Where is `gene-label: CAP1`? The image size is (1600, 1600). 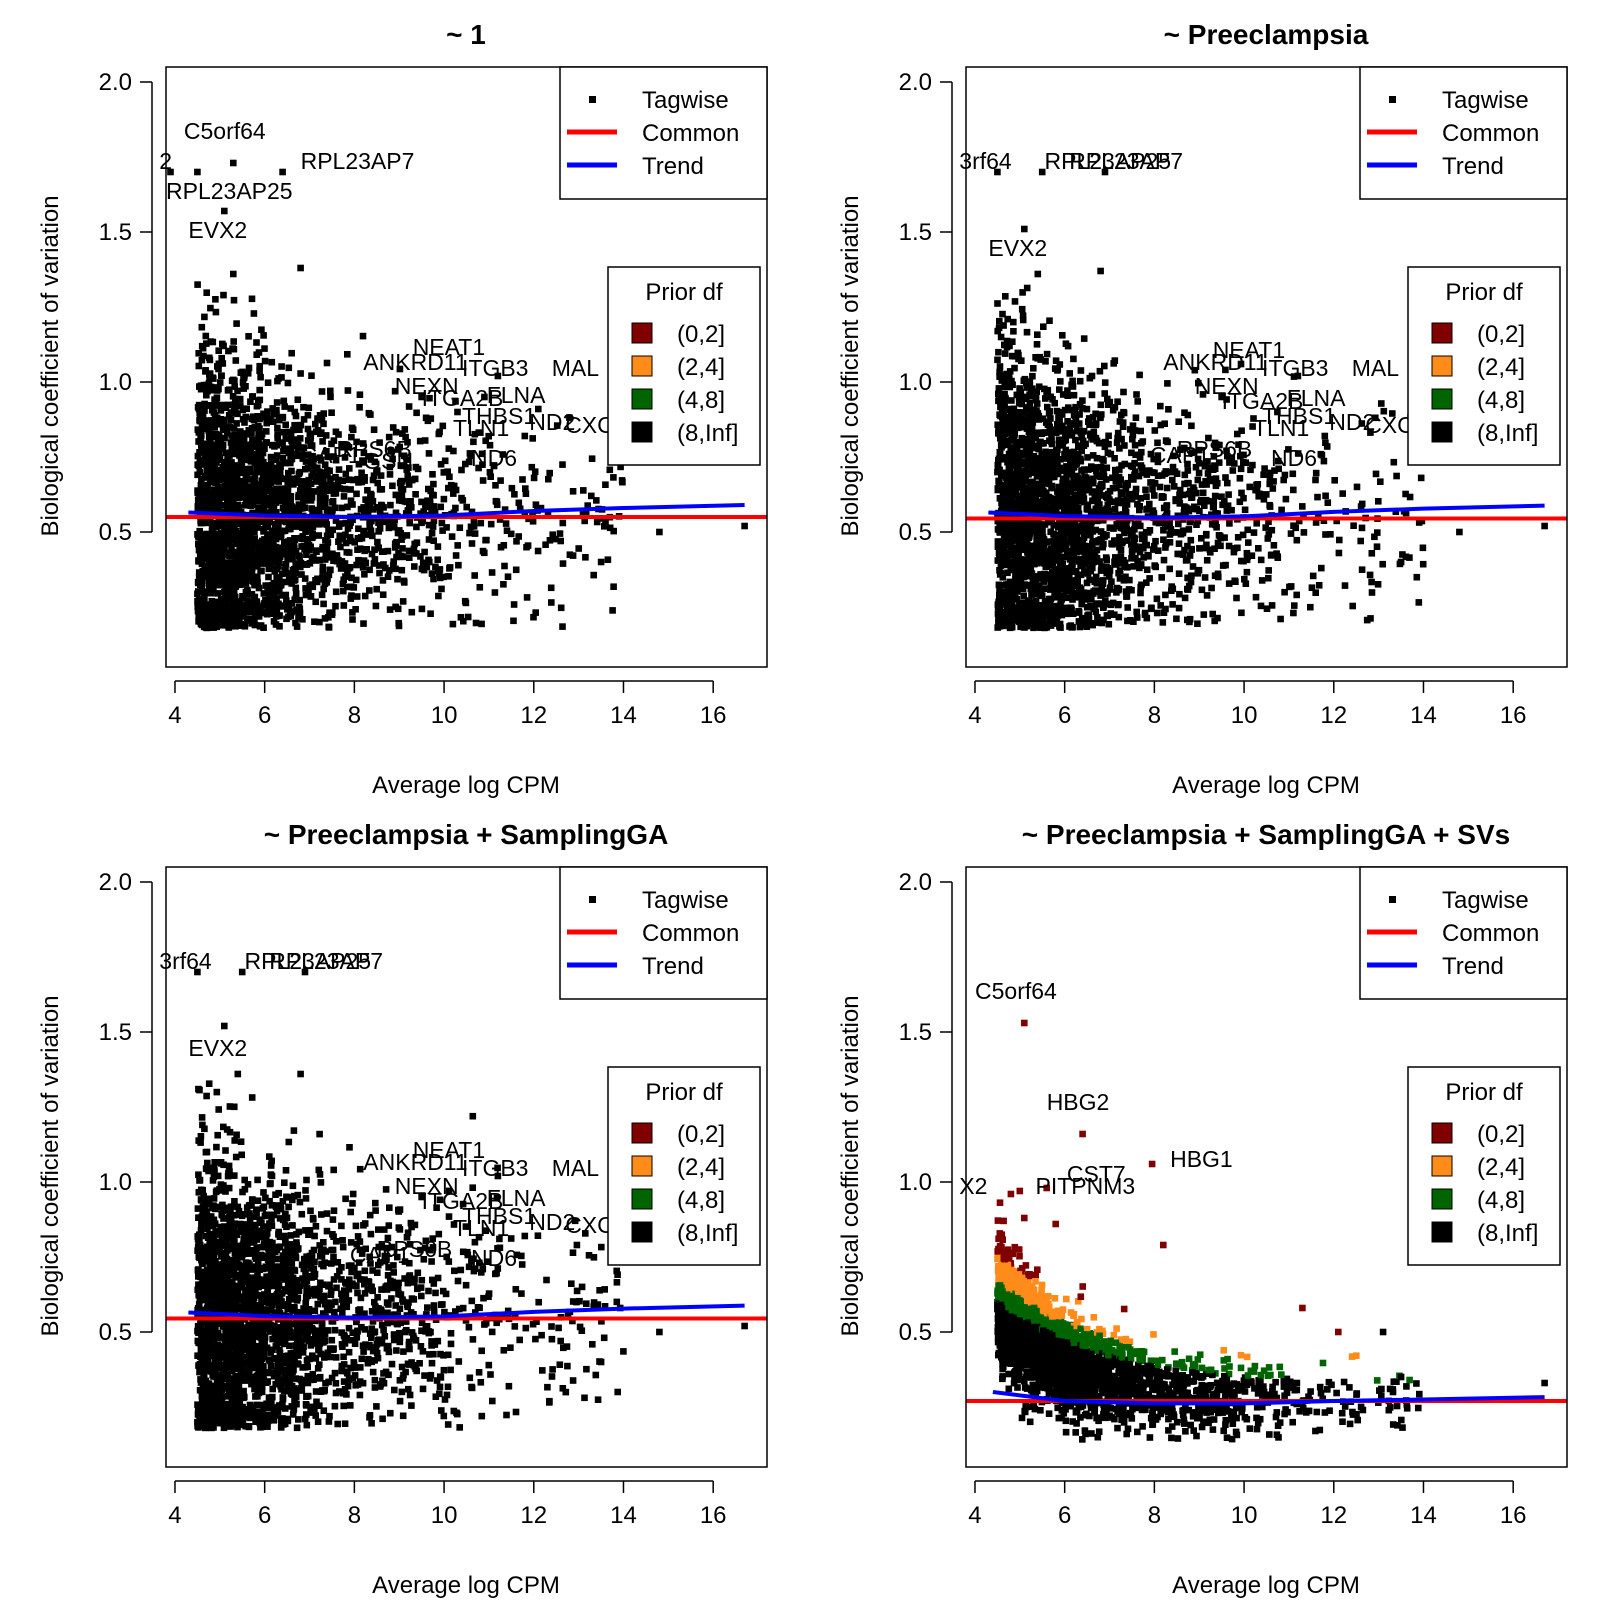 gene-label: CAP1 is located at coordinates (331, 455).